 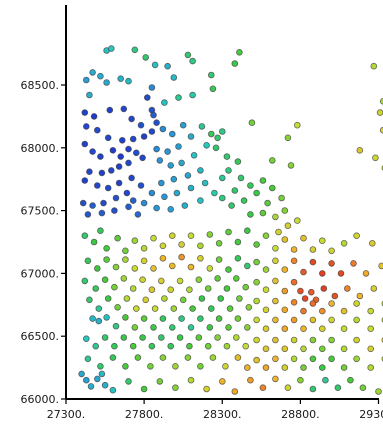 What do you see at coordinates (144, 414) in the screenshot?
I see `x-tick-label: 27800.` at bounding box center [144, 414].